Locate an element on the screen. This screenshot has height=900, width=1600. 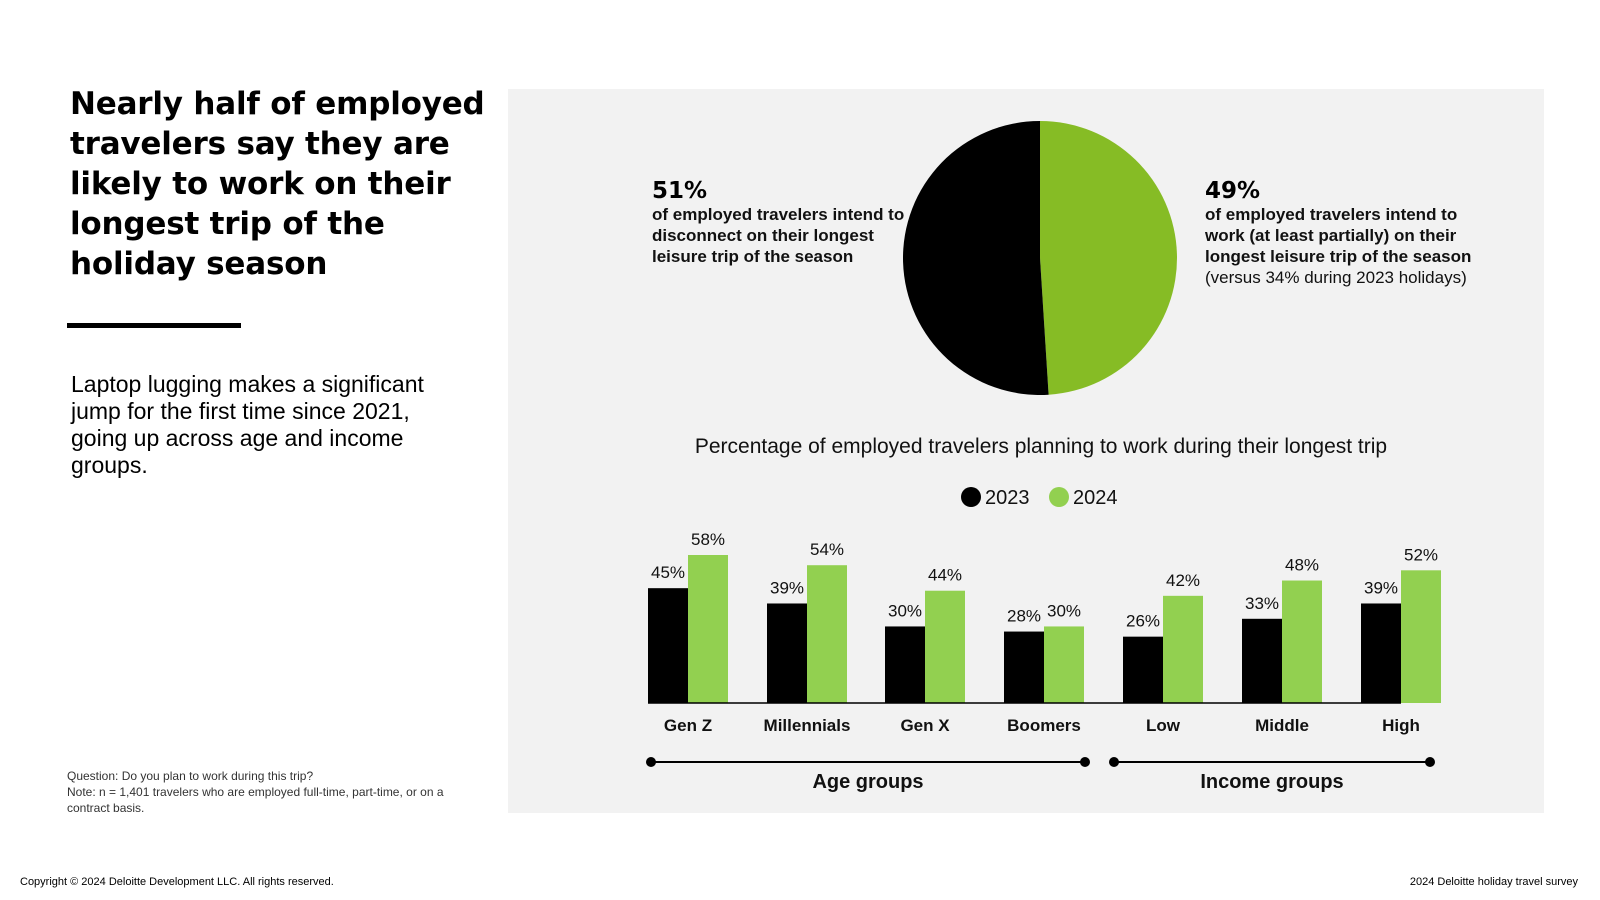
data-label-gen-z-2023: 45% is located at coordinates (668, 572).